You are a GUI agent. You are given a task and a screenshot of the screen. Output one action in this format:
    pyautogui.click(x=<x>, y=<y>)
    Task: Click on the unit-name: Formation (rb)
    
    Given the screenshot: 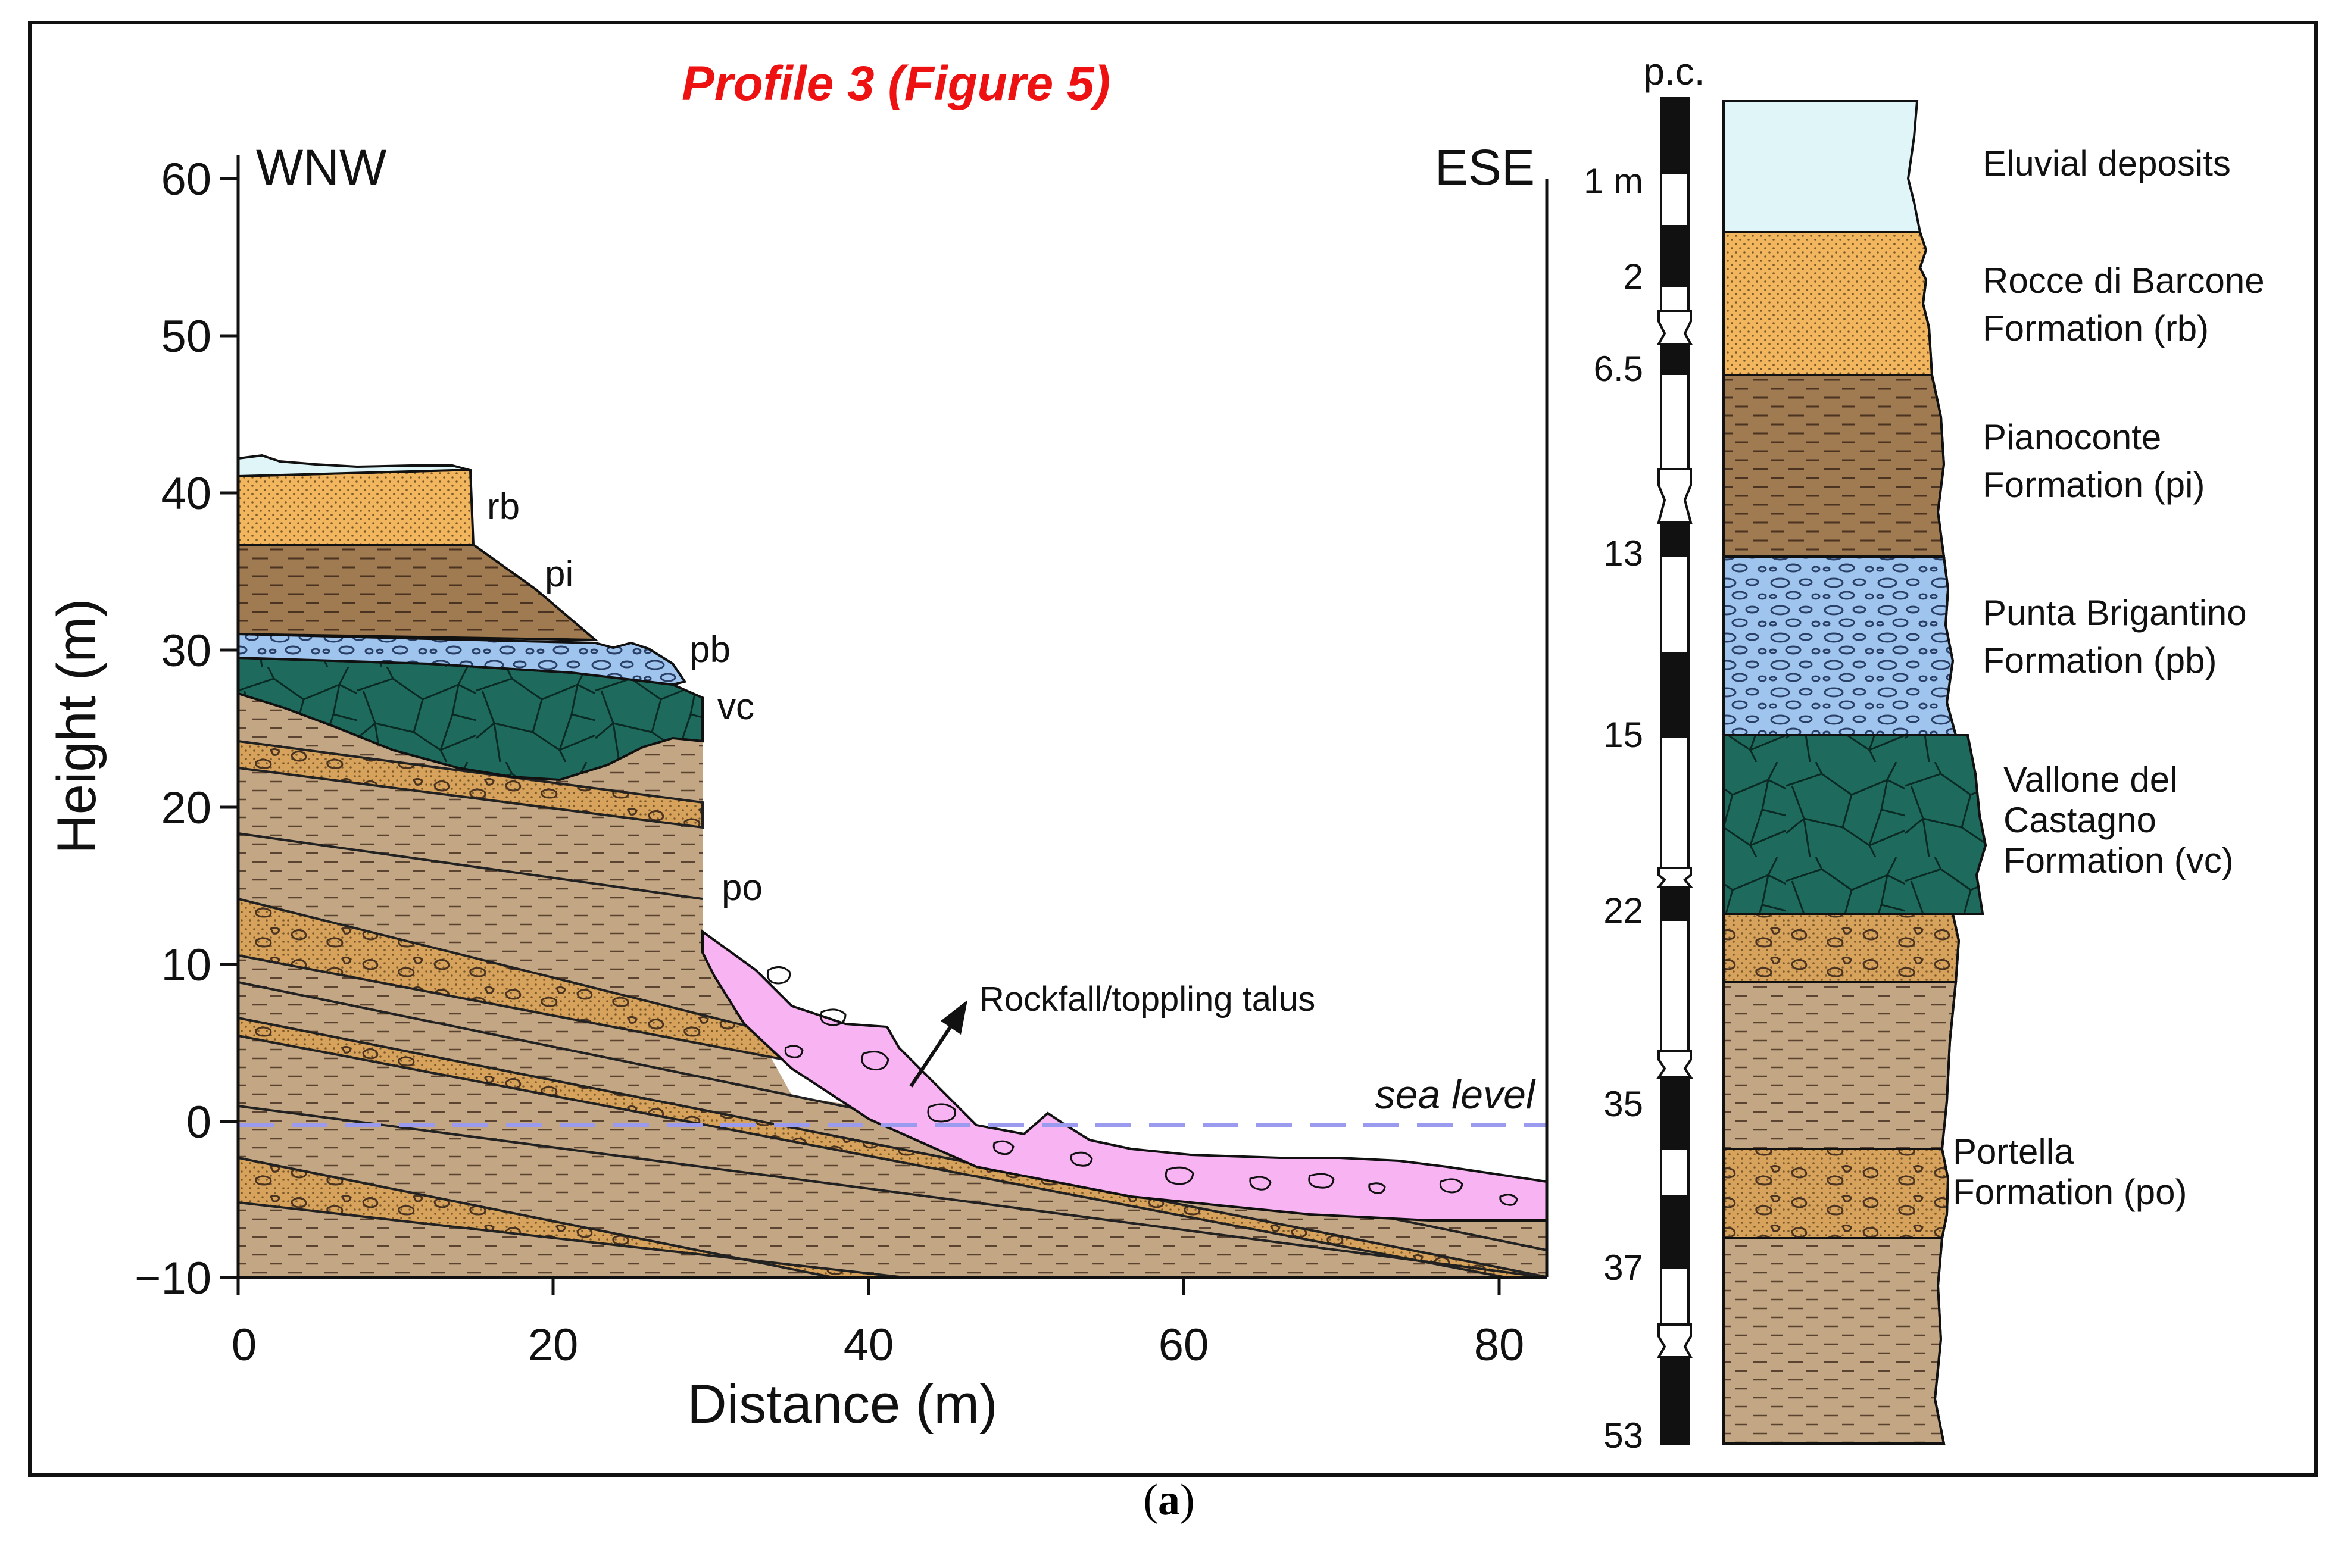 What is the action you would take?
    pyautogui.click(x=2096, y=328)
    